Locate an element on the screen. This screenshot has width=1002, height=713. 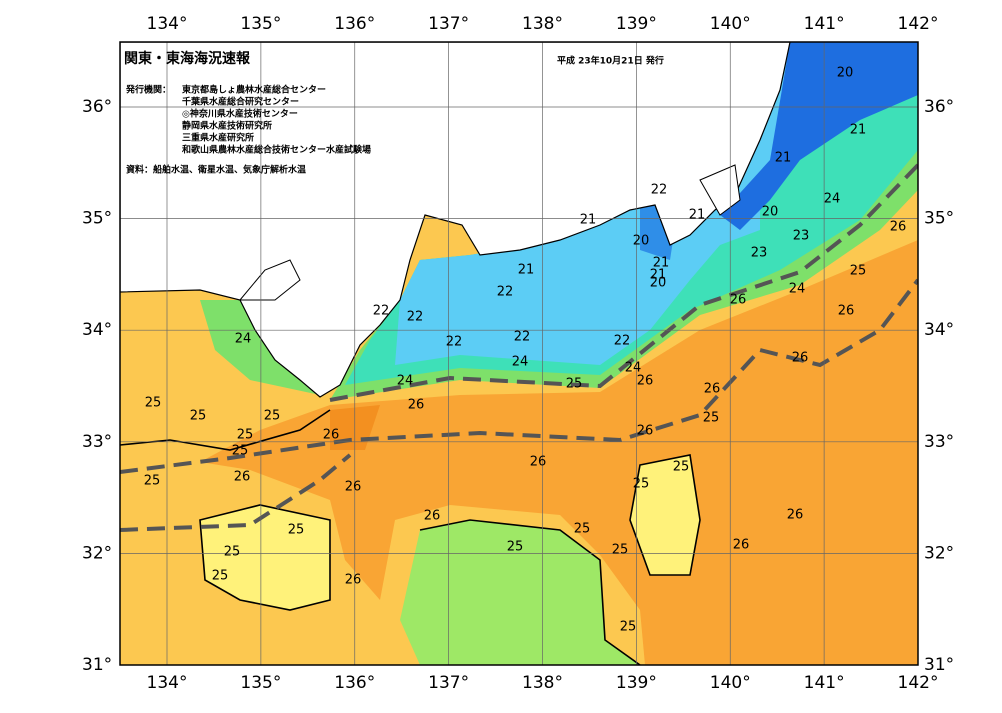
issuer: 東京都島しょ農林水産総合センター is located at coordinates (254, 90).